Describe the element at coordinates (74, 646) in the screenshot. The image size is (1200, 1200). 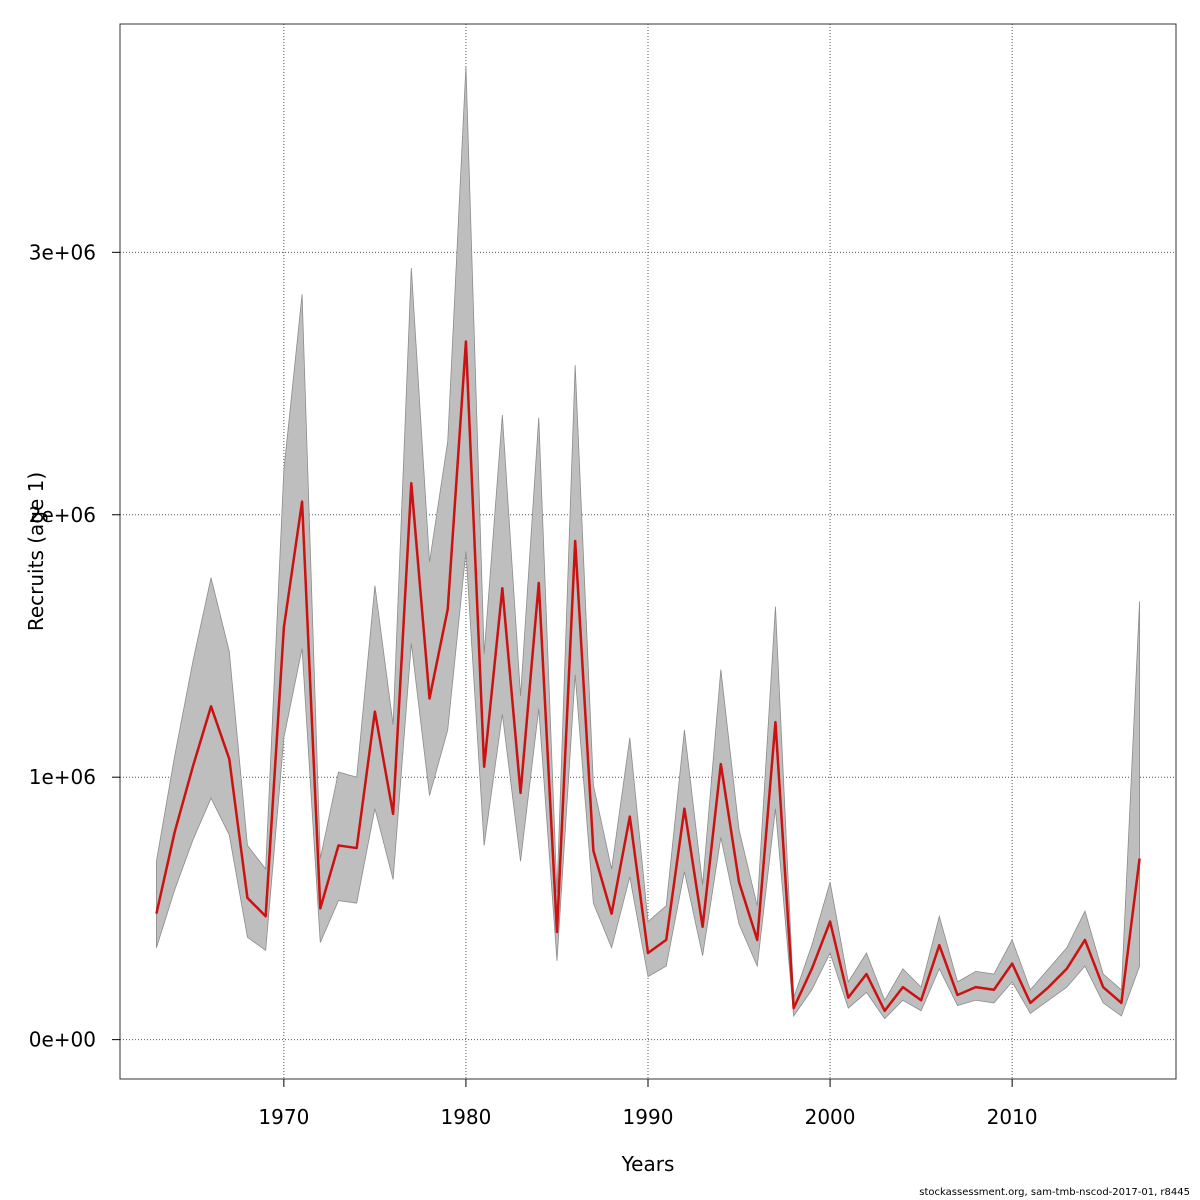
I see `y-axis: 0e+00 1e+06 2e+06 3e+06` at that location.